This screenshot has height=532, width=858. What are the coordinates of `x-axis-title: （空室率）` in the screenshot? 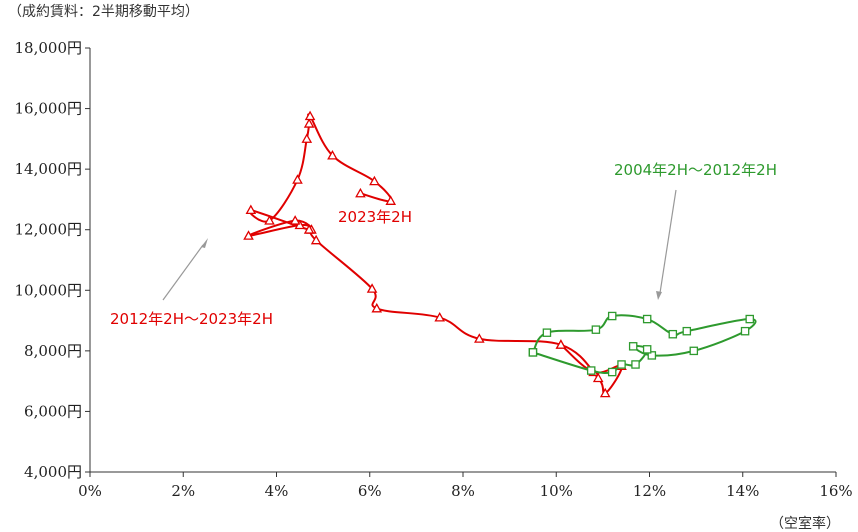 It's located at (805, 523).